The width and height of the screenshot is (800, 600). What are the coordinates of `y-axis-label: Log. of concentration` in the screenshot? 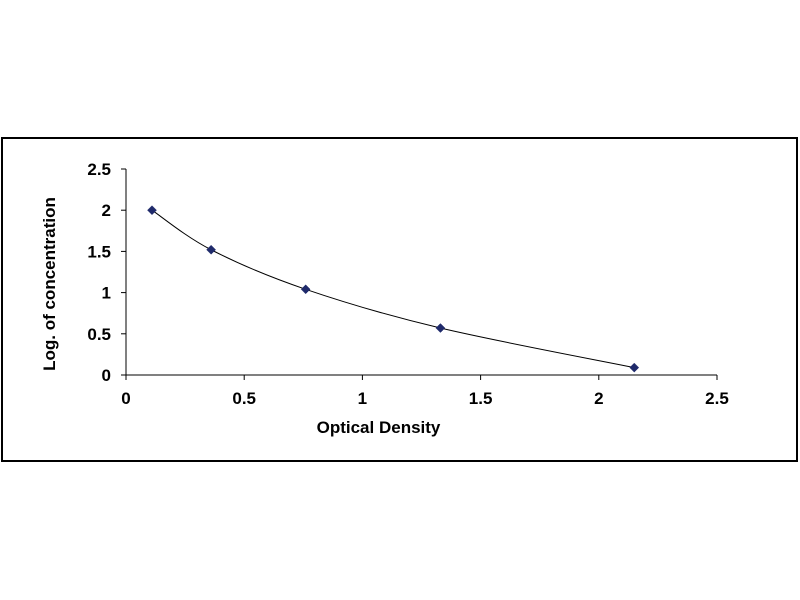 It's located at (49, 284).